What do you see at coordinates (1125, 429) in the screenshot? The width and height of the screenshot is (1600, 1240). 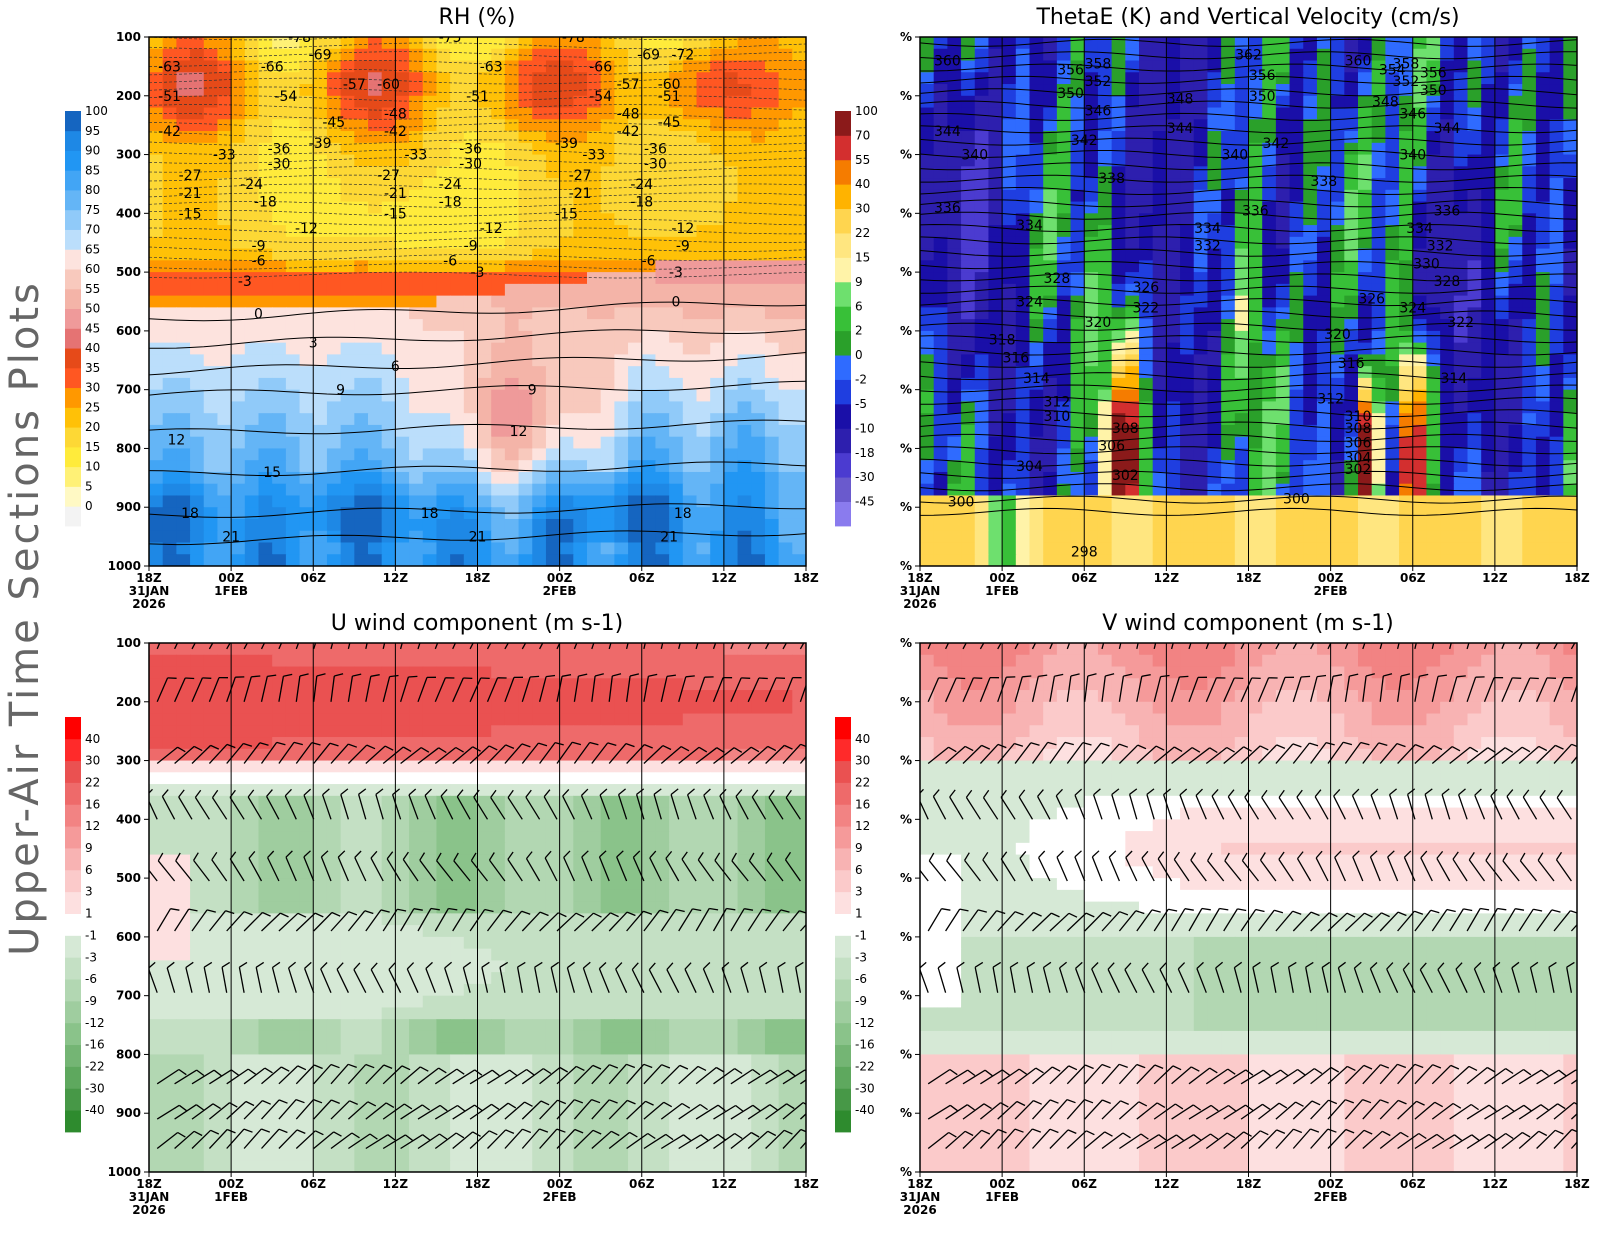 I see `thetae-contour-label: 308` at bounding box center [1125, 429].